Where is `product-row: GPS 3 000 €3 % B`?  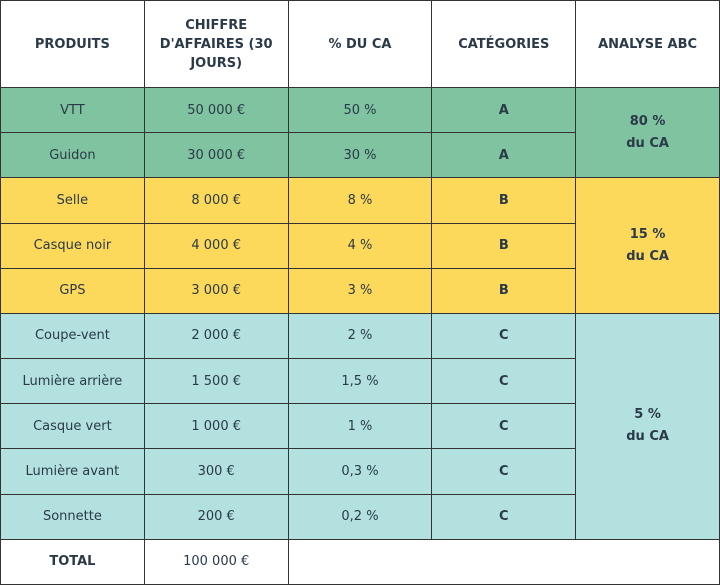 product-row: GPS 3 000 €3 % B is located at coordinates (360, 290).